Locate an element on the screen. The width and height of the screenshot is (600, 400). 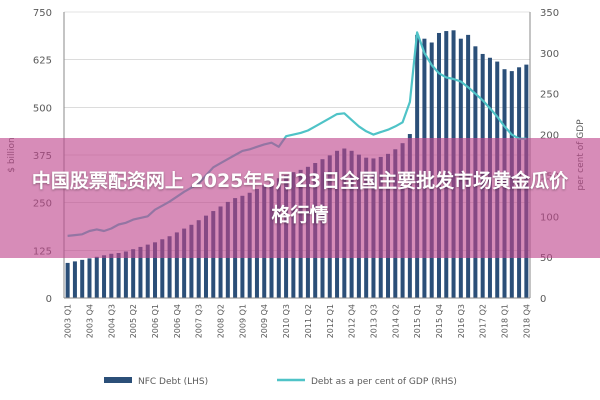
x-tick-label: 2006 Q1 is located at coordinates (155, 321).